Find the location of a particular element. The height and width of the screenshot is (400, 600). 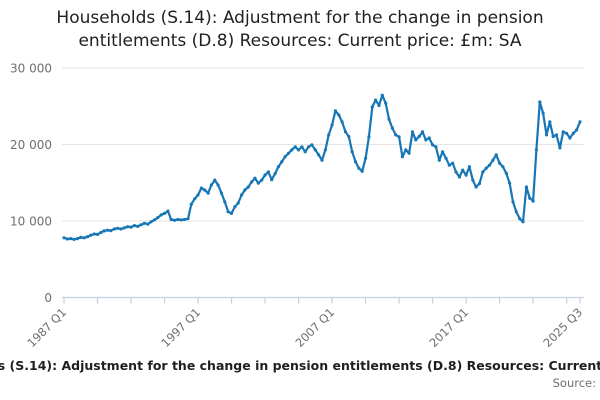

x-axis-tick-label: 1987 Q1 is located at coordinates (46, 327).